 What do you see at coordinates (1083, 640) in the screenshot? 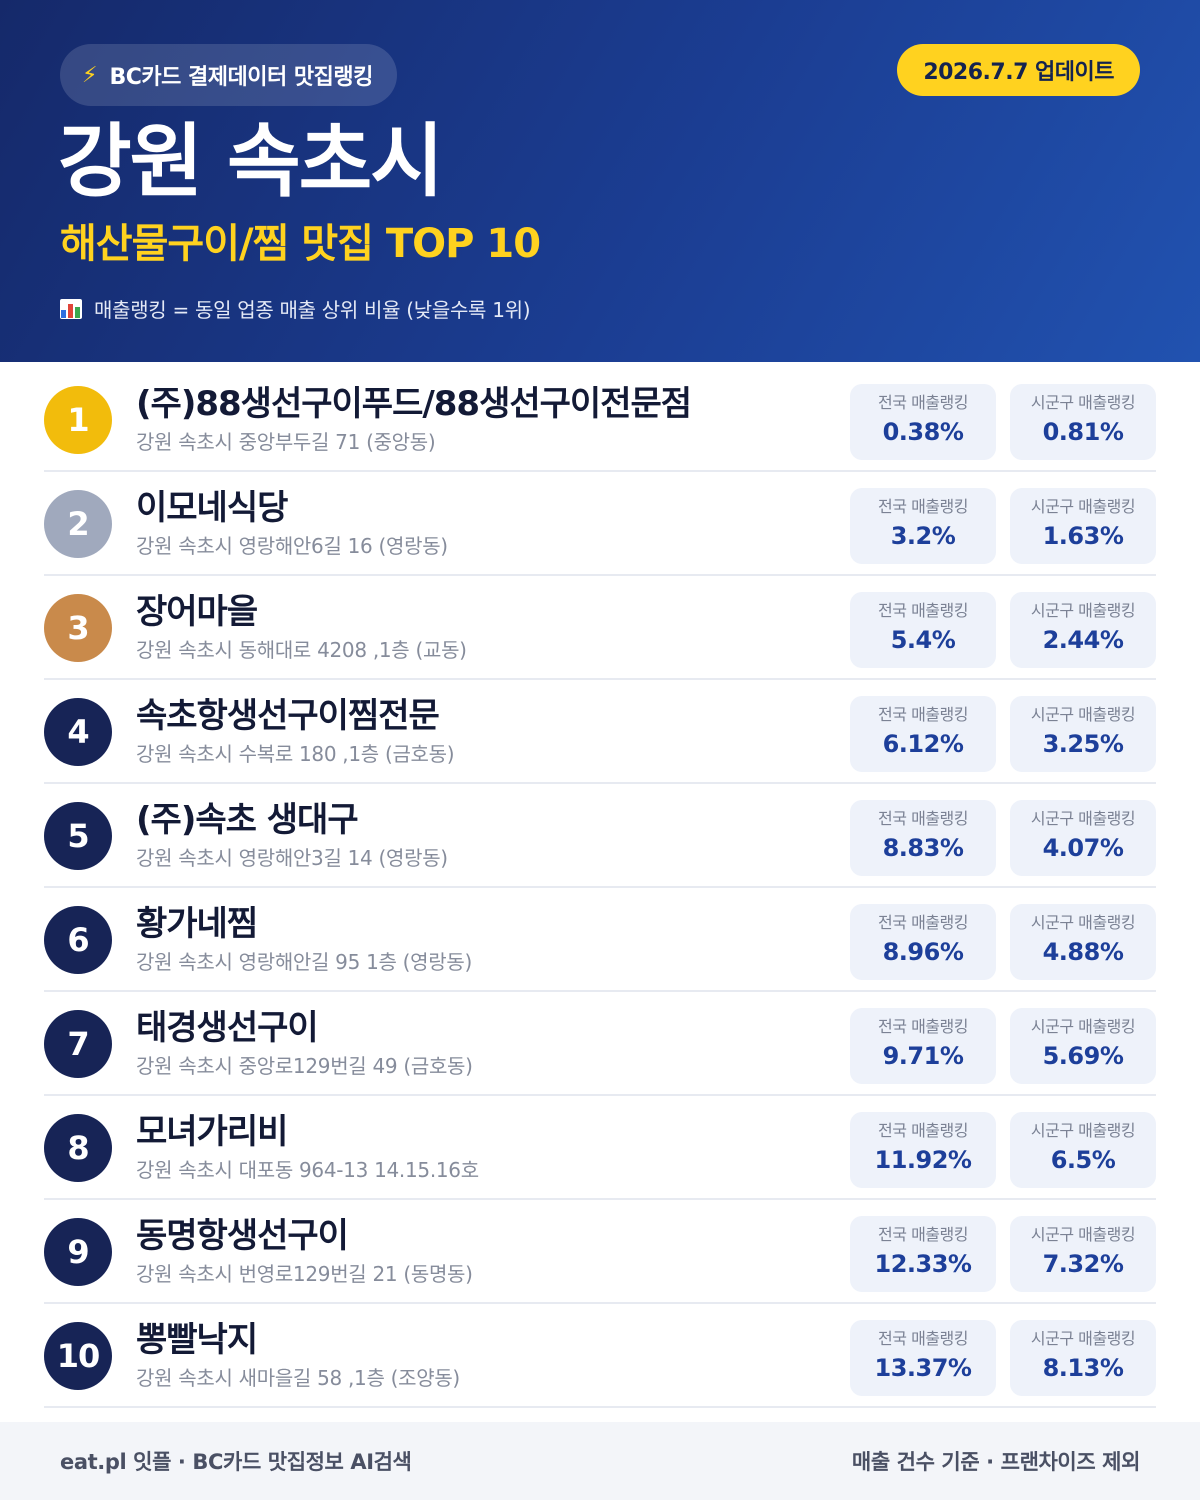
I see `local-rank-value: 2.44%` at bounding box center [1083, 640].